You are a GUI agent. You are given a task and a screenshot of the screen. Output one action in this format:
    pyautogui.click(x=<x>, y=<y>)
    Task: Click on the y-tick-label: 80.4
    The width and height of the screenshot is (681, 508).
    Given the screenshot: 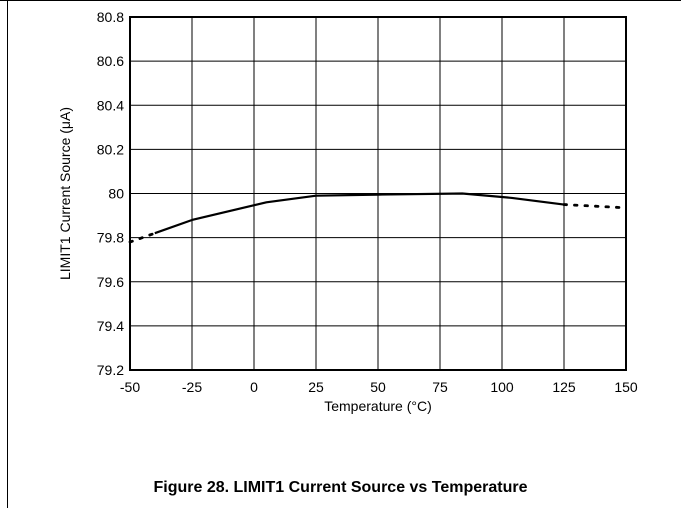 What is the action you would take?
    pyautogui.click(x=110, y=105)
    